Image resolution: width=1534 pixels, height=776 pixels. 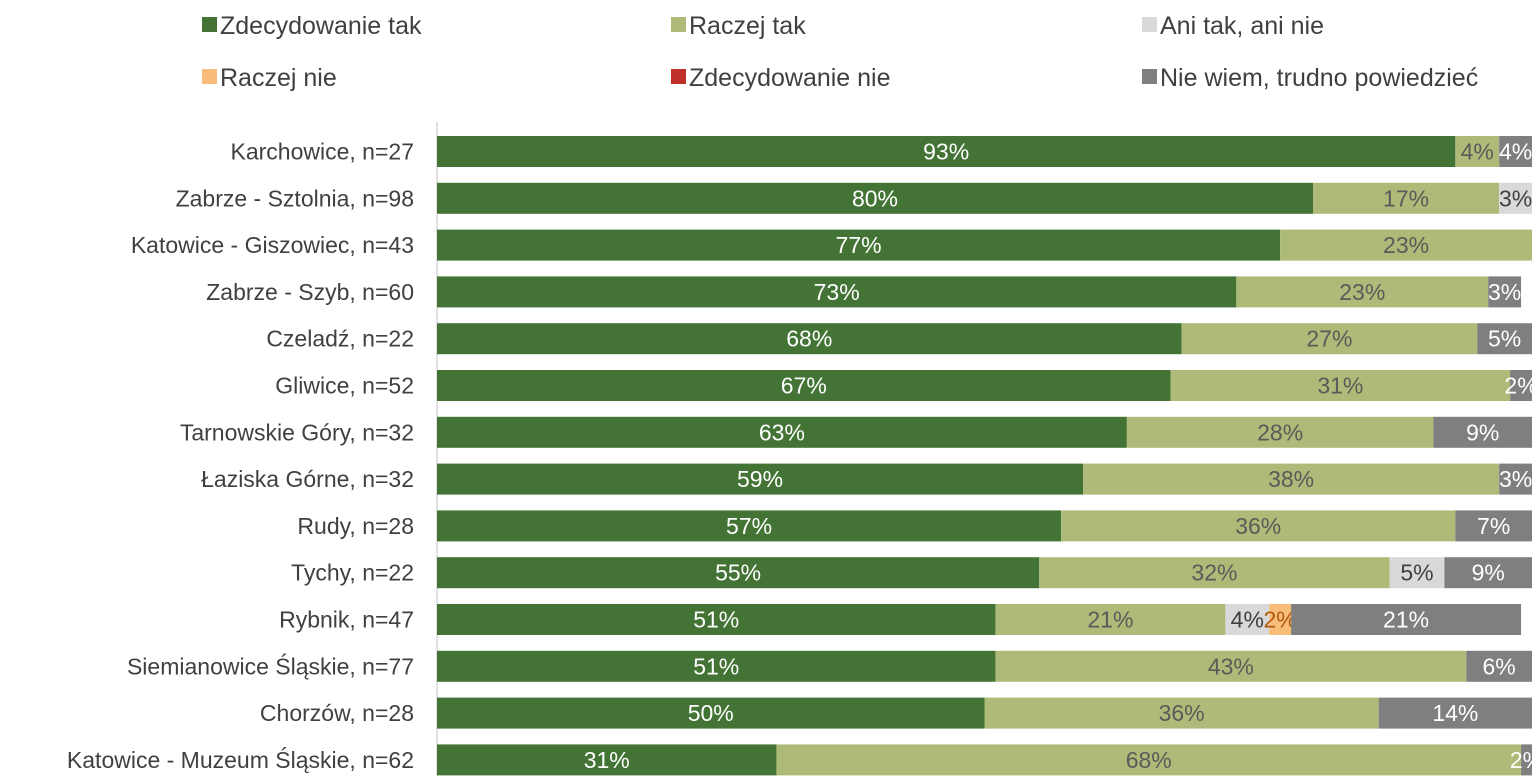 I want to click on data-label: 17%, so click(x=1406, y=198).